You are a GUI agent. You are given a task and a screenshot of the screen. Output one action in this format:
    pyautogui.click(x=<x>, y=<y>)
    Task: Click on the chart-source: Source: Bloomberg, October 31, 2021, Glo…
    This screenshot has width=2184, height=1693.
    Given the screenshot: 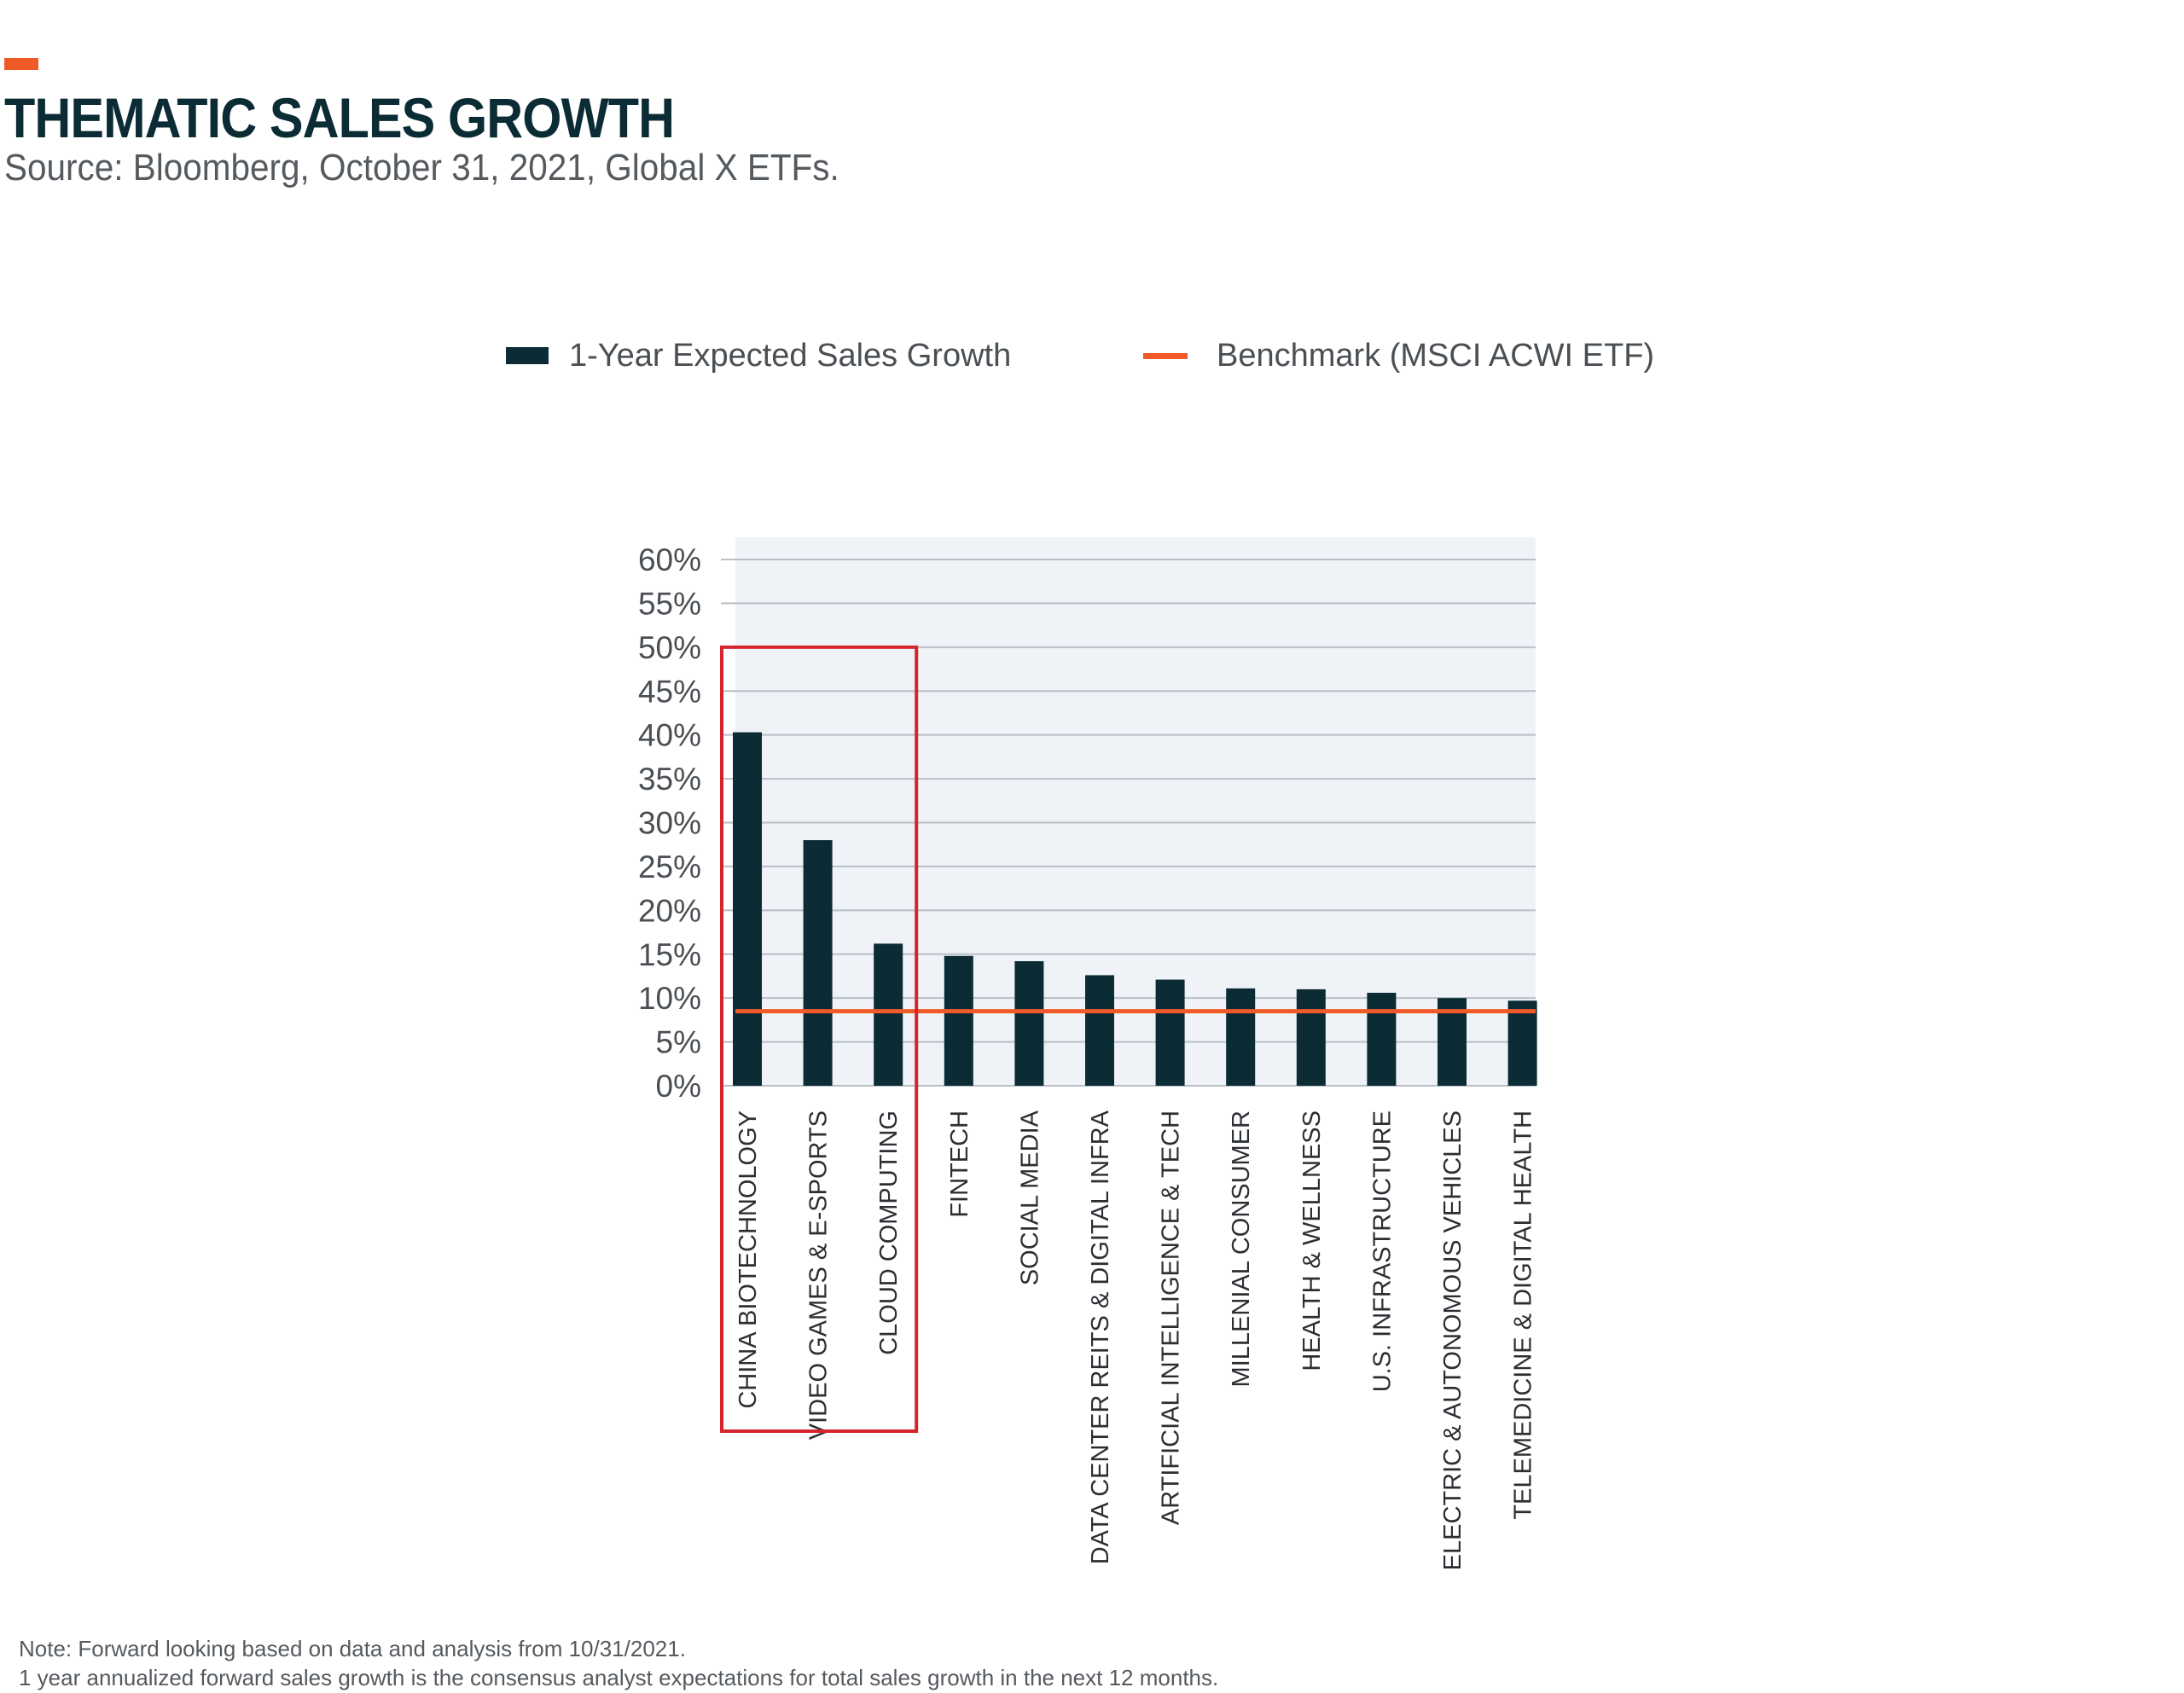 What is the action you would take?
    pyautogui.click(x=421, y=167)
    